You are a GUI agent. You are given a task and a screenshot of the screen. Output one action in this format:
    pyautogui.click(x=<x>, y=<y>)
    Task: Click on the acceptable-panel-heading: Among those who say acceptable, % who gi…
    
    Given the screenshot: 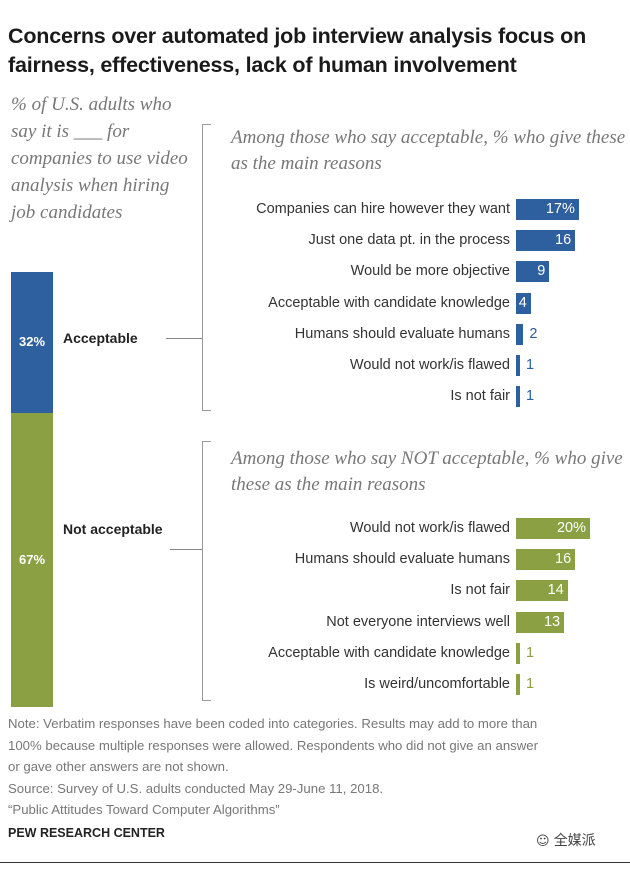 What is the action you would take?
    pyautogui.click(x=428, y=150)
    